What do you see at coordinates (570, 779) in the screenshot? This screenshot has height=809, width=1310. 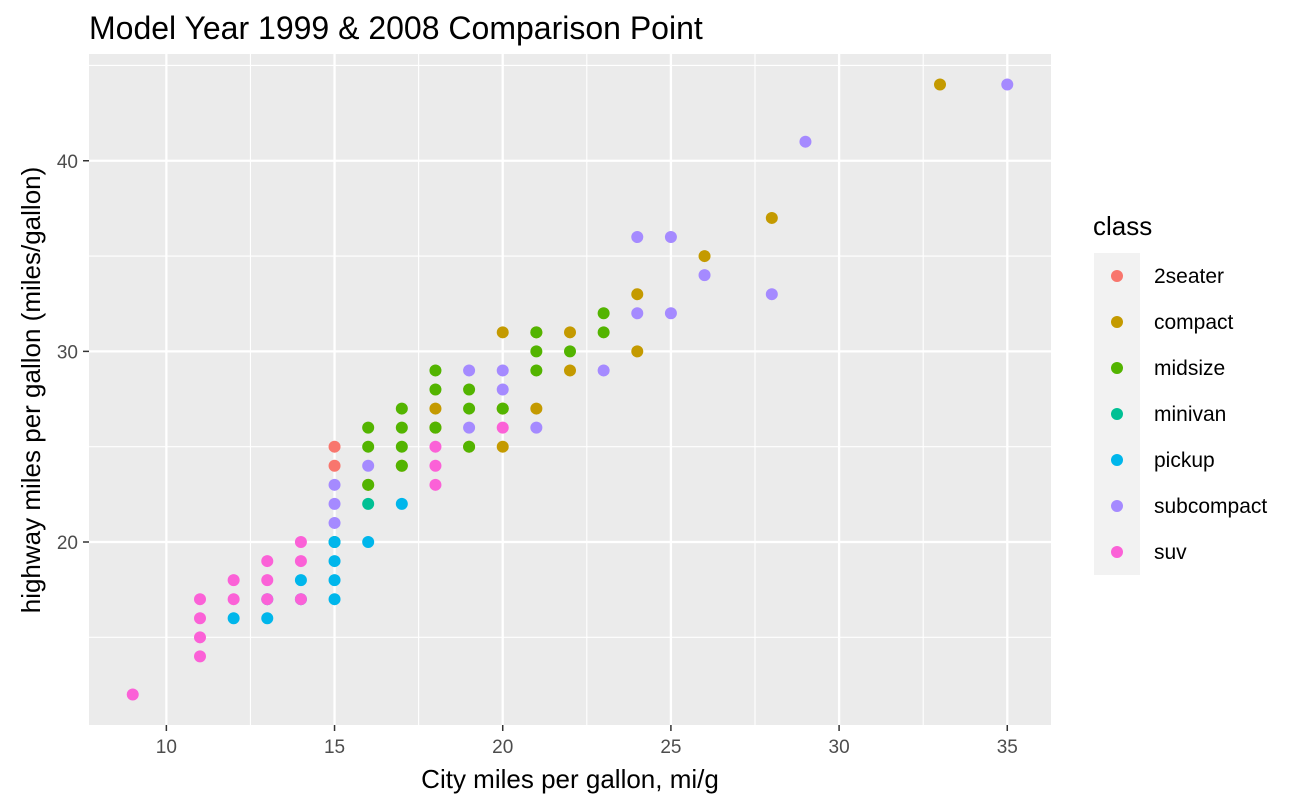 I see `x-axis-title: City miles per gallon, mi/g` at bounding box center [570, 779].